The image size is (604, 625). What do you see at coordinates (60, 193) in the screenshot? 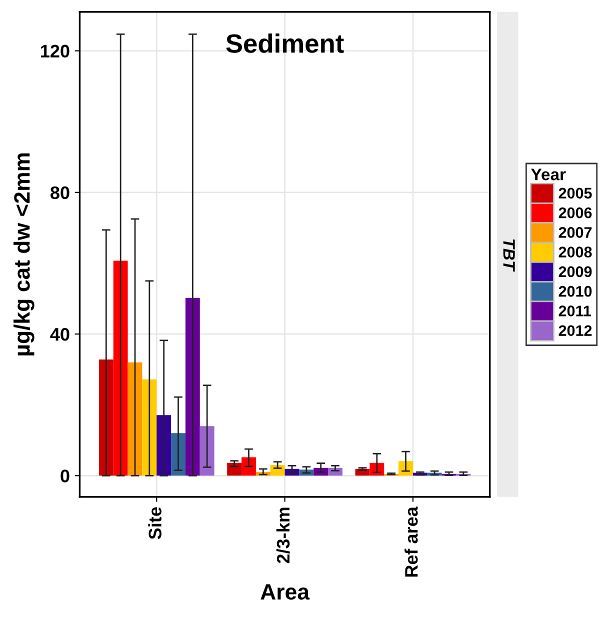
I see `y-tick-label: 80` at bounding box center [60, 193].